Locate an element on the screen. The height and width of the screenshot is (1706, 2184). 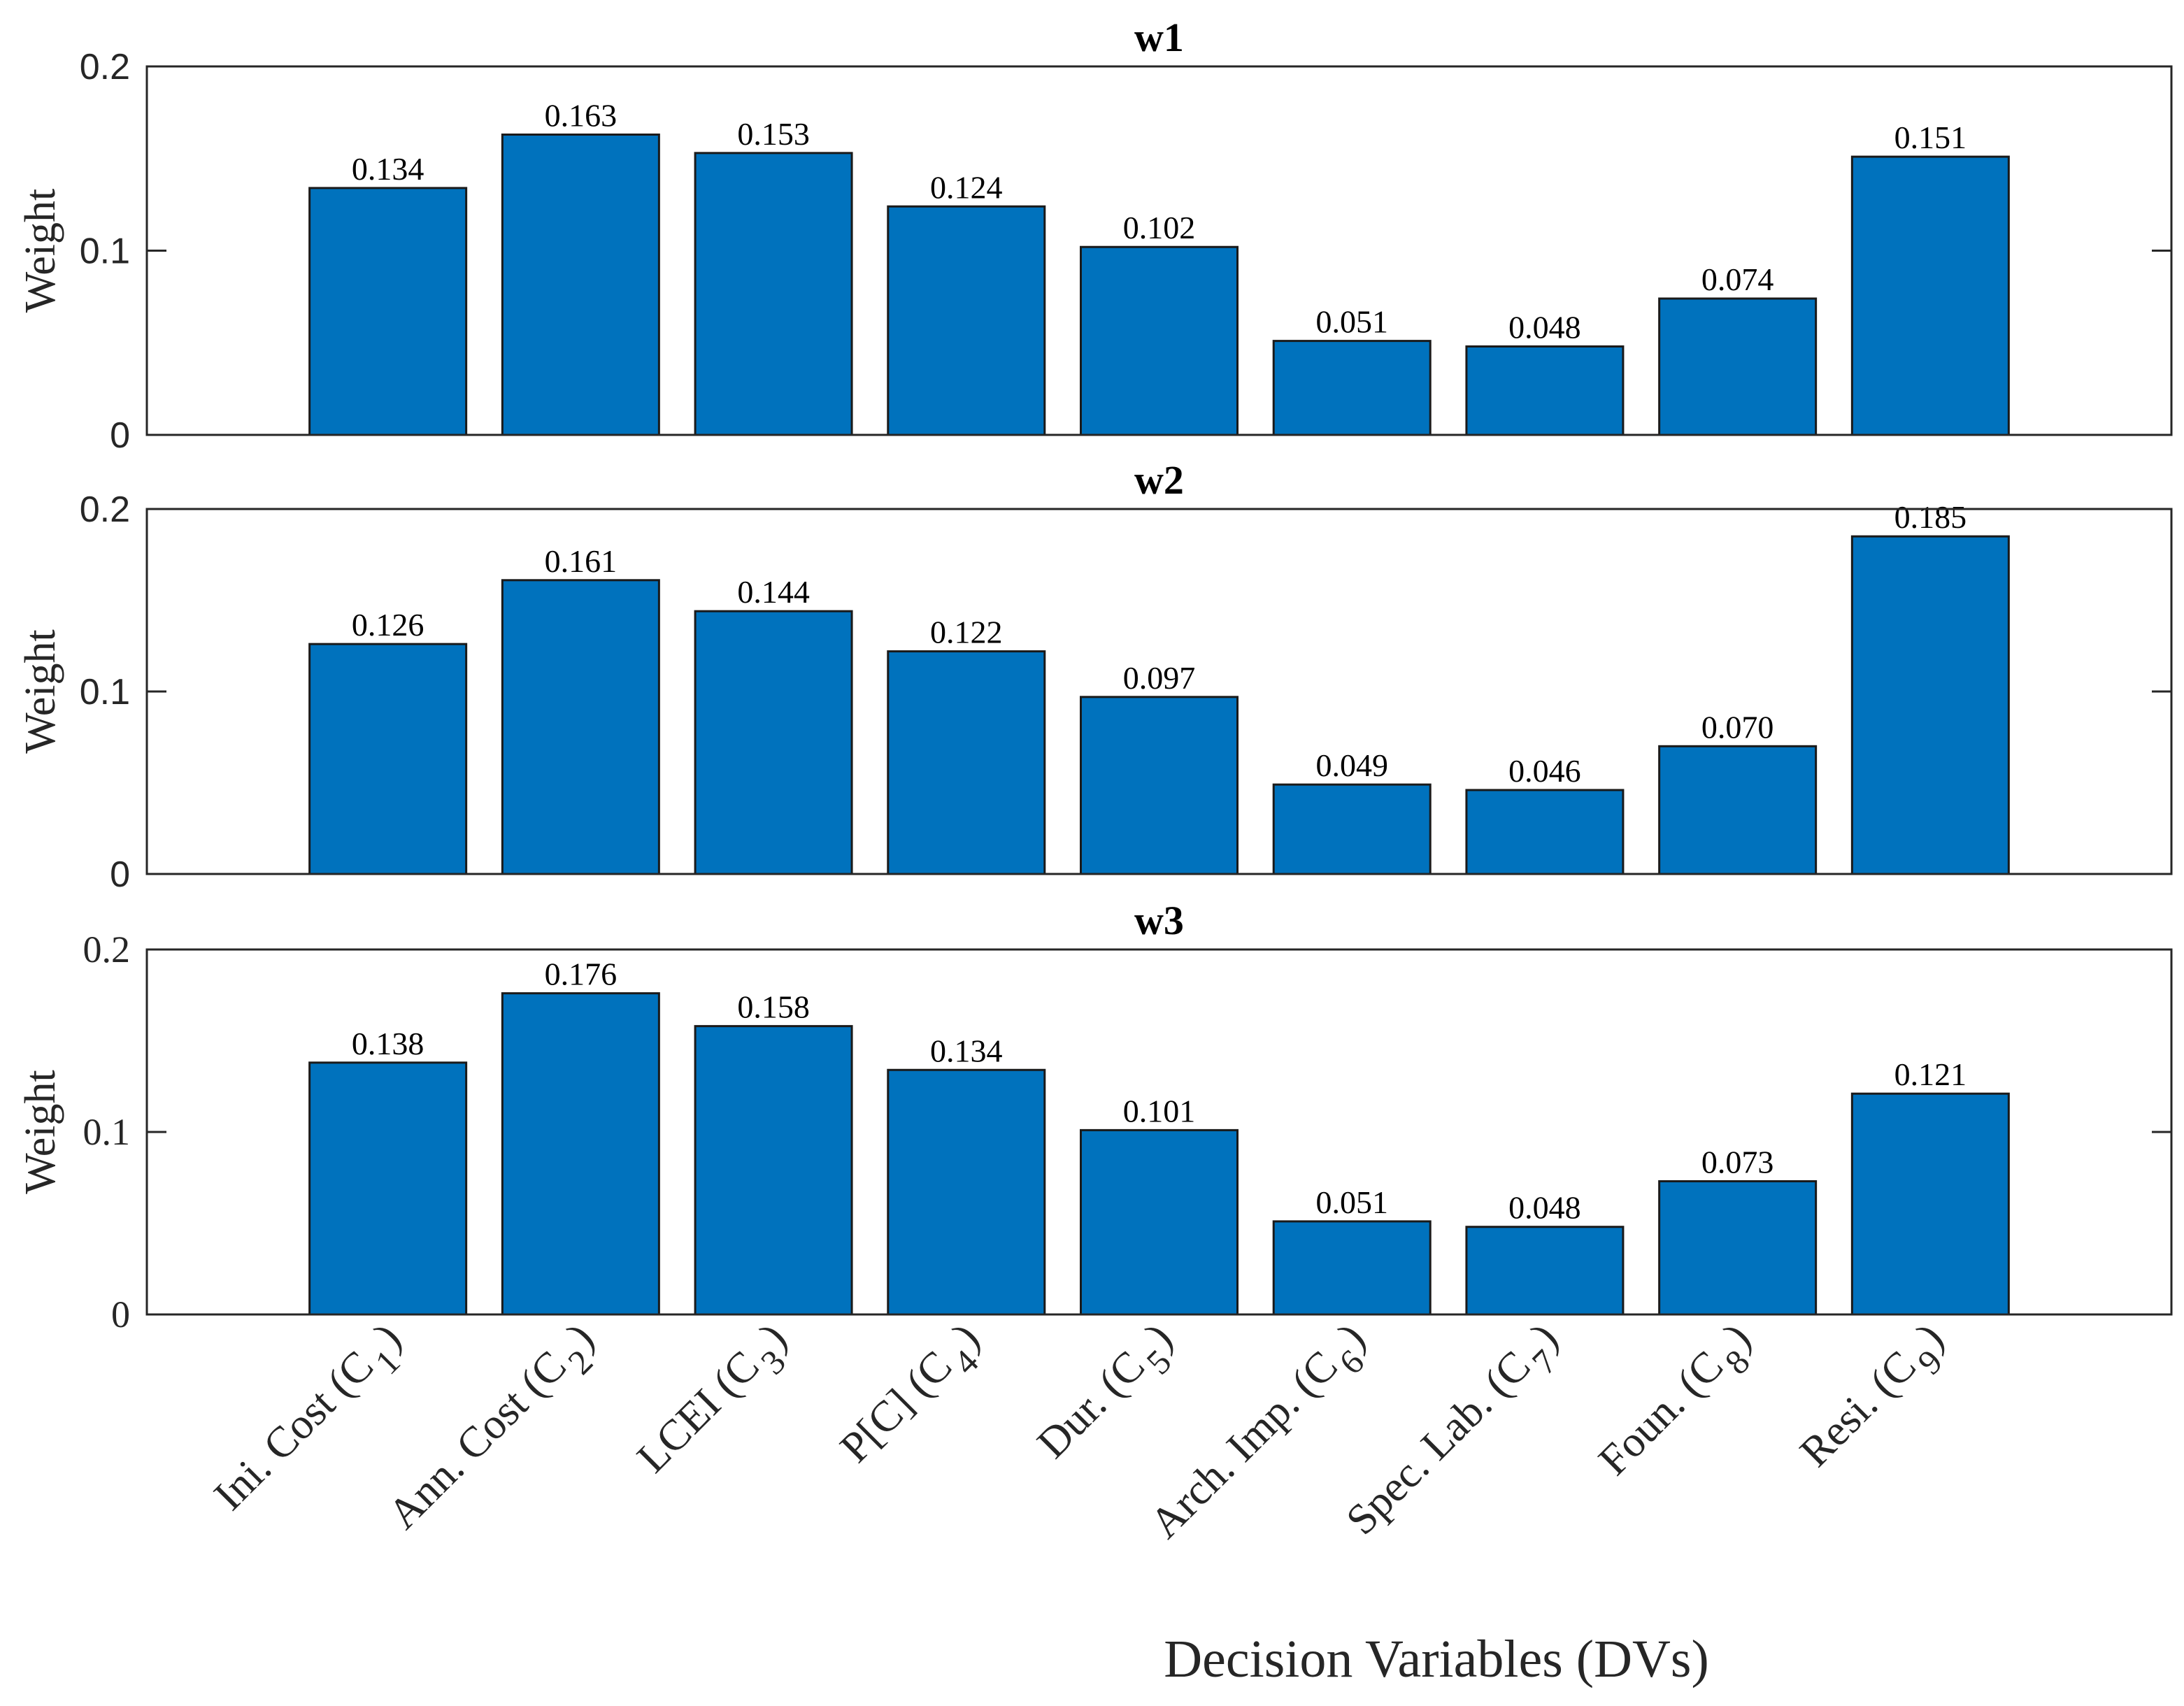
bar-w1-c9 is located at coordinates (1930, 295).